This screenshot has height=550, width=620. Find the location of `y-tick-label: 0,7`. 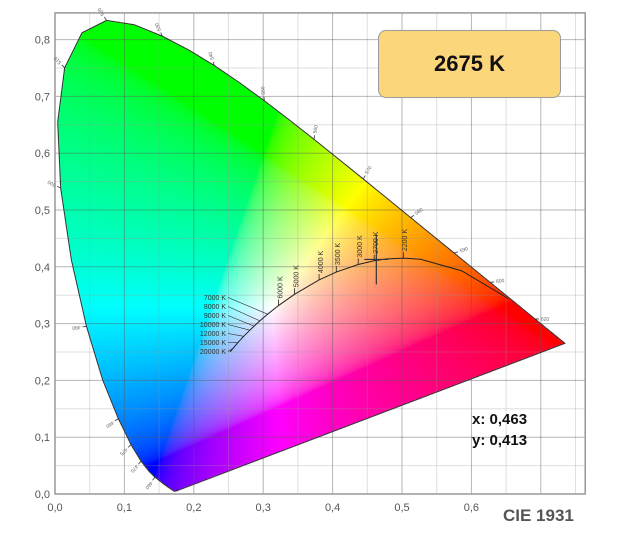

y-tick-label: 0,7 is located at coordinates (42, 97).